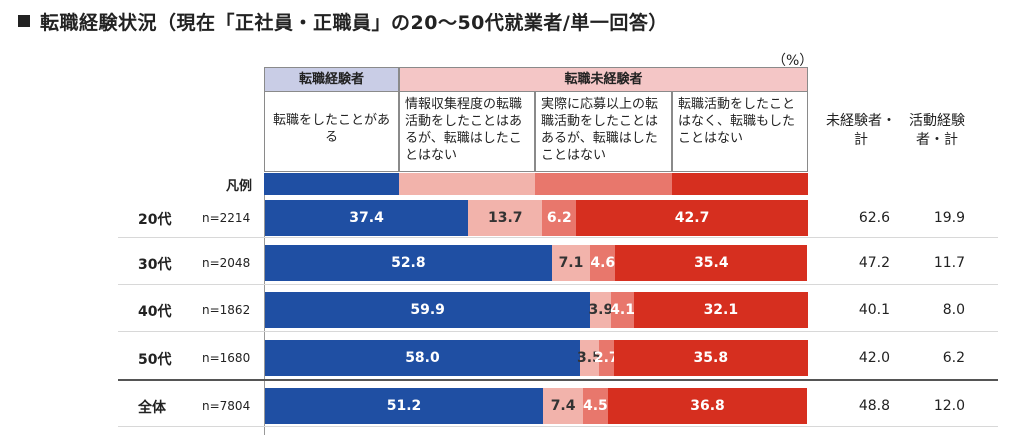 This screenshot has height=445, width=1024. I want to click on summary-nonexp-value: 40.1, so click(874, 310).